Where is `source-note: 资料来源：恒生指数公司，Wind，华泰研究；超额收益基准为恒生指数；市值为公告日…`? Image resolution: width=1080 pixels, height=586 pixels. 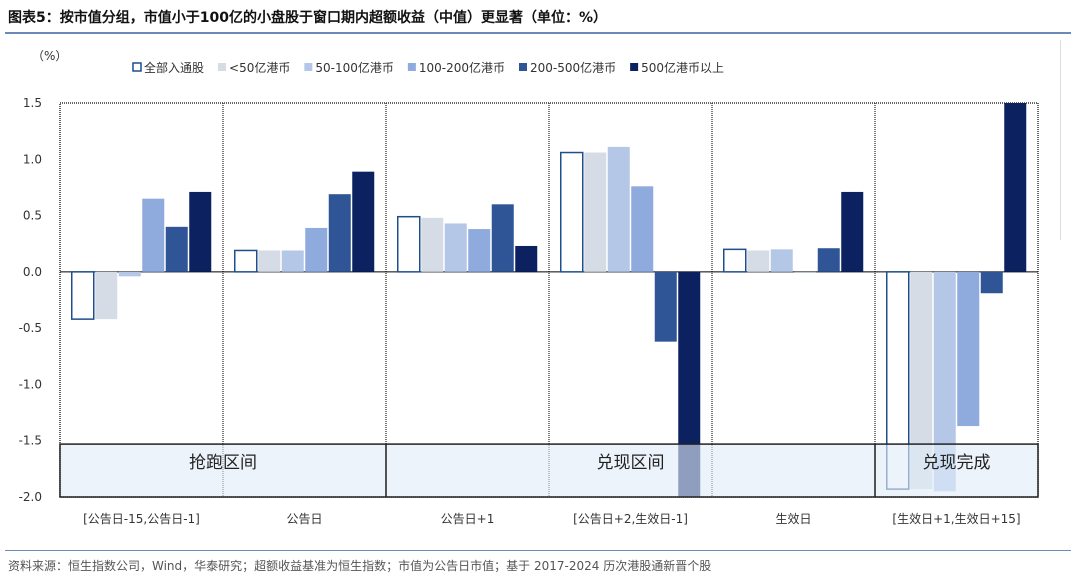
source-note: 资料来源：恒生指数公司，Wind，华泰研究；超额收益基准为恒生指数；市值为公告日… is located at coordinates (360, 566).